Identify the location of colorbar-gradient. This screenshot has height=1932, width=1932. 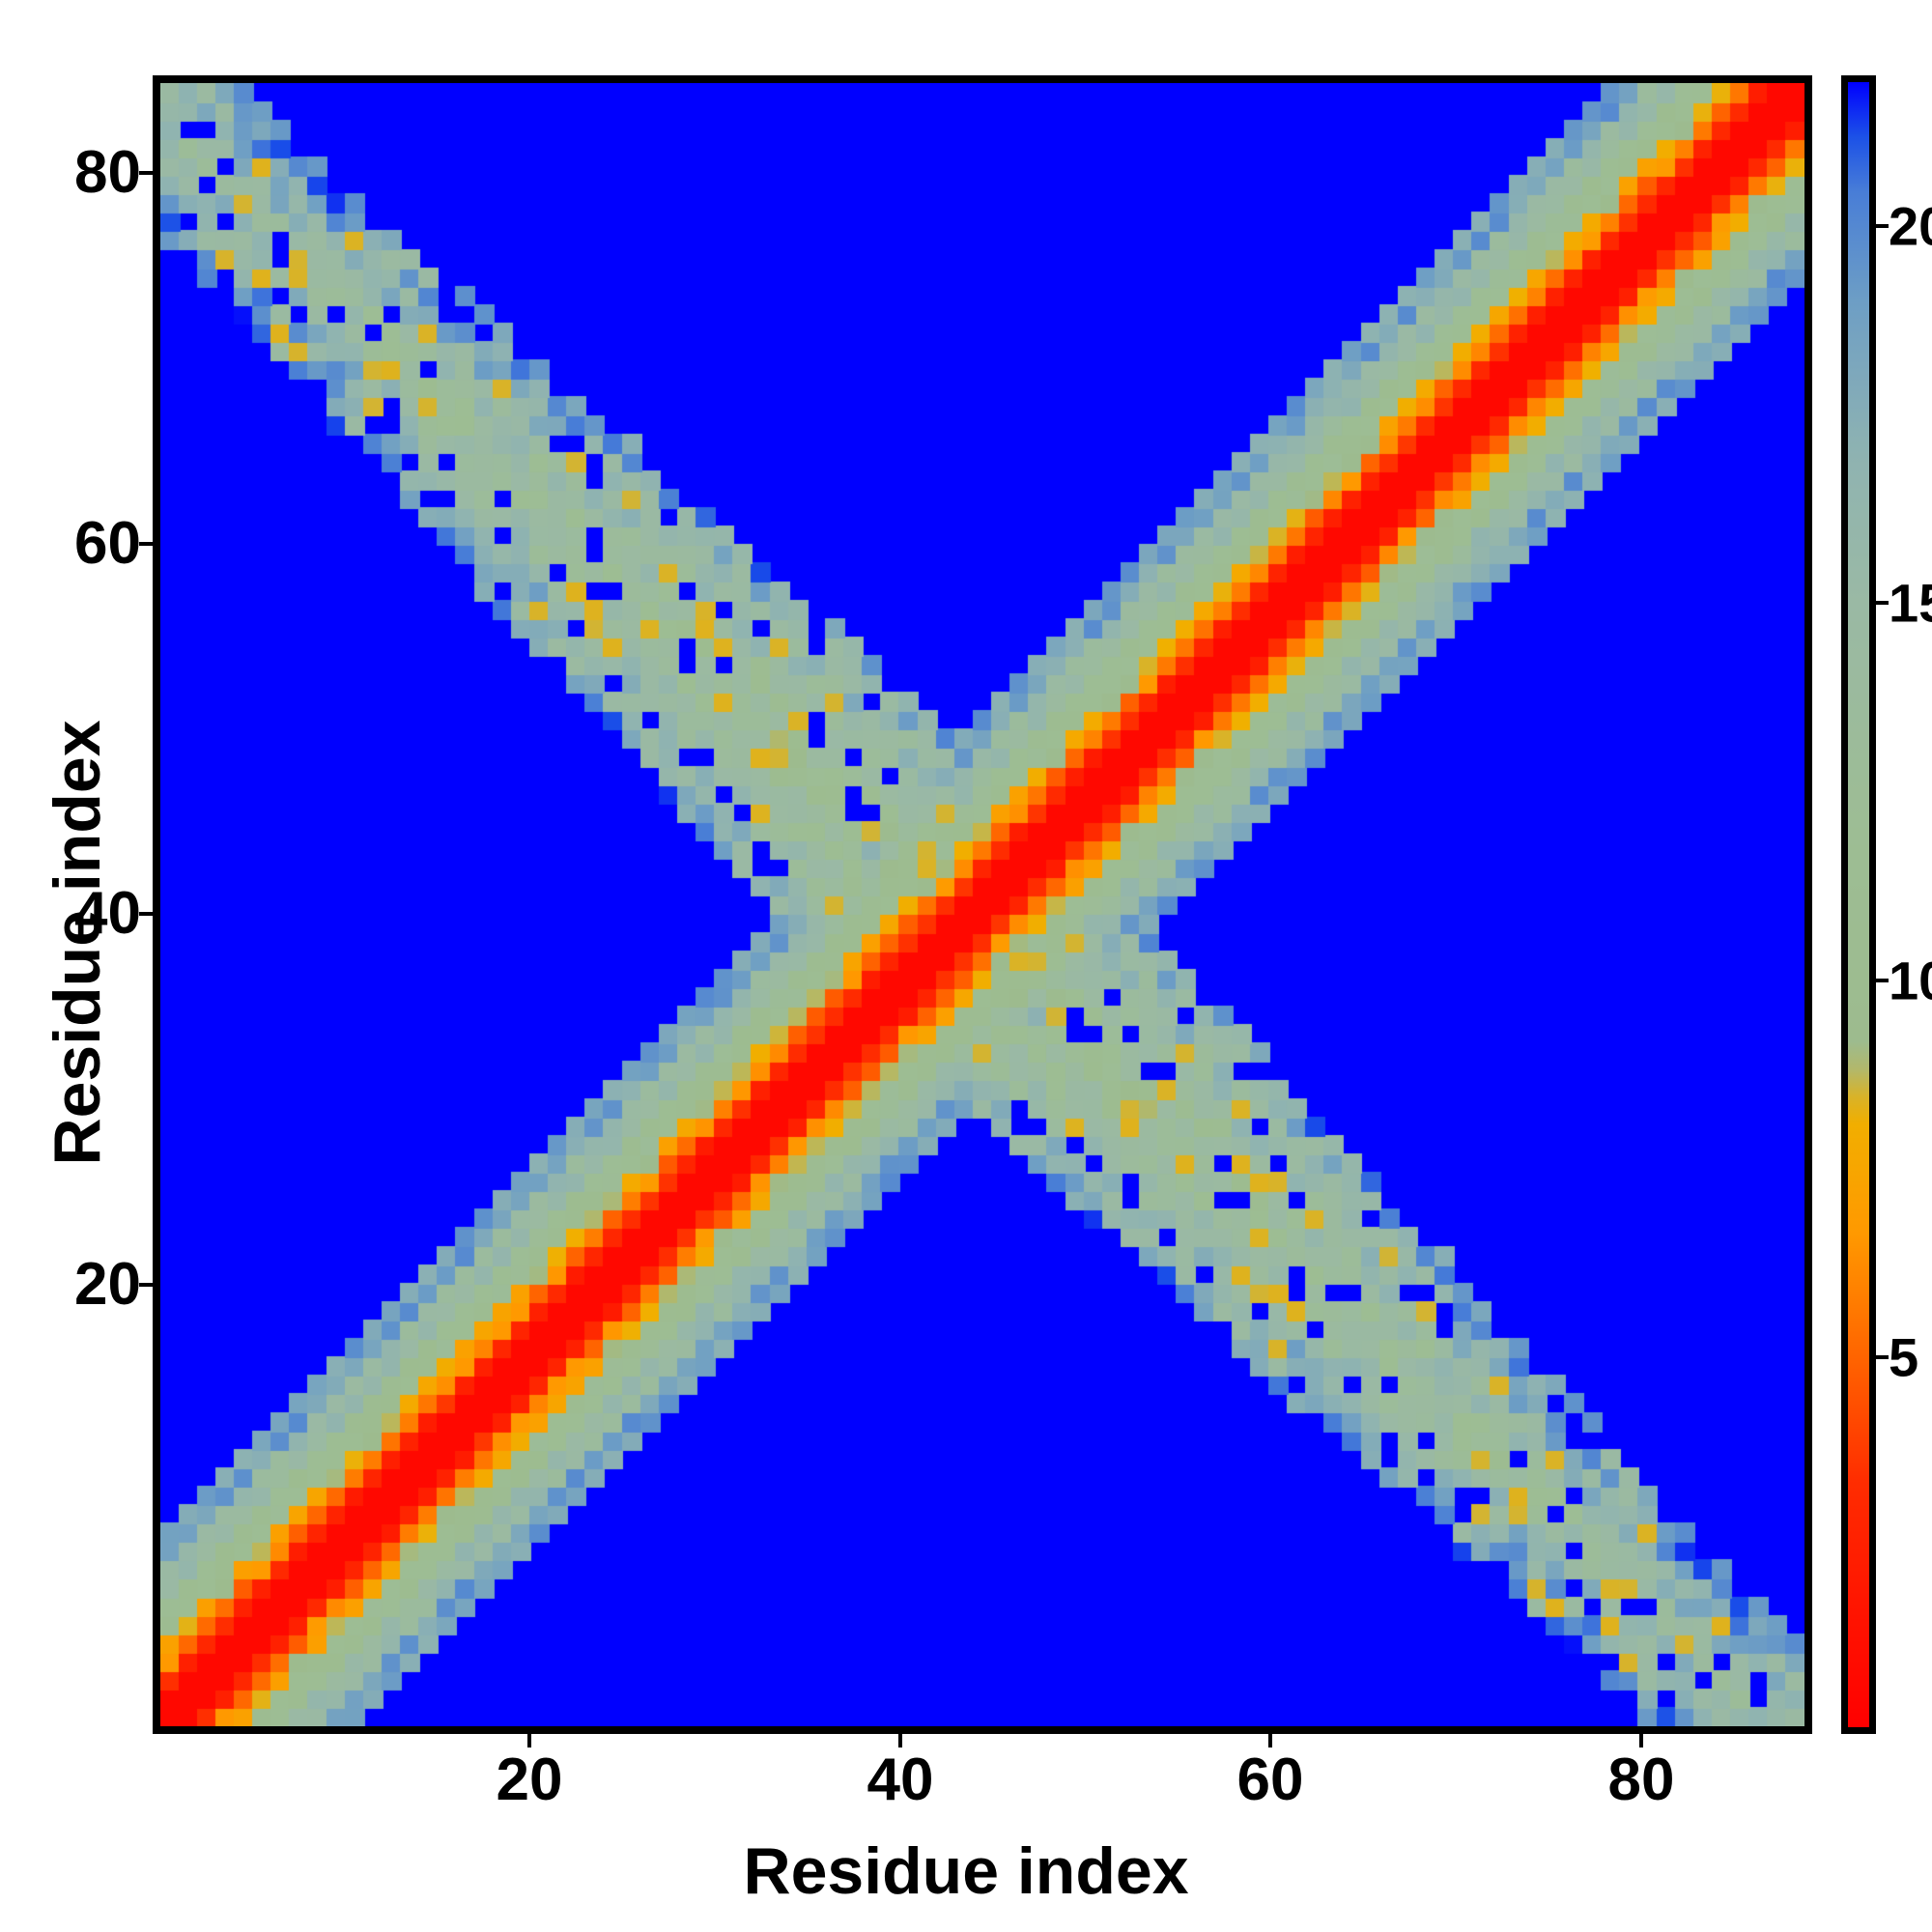
(1858, 904).